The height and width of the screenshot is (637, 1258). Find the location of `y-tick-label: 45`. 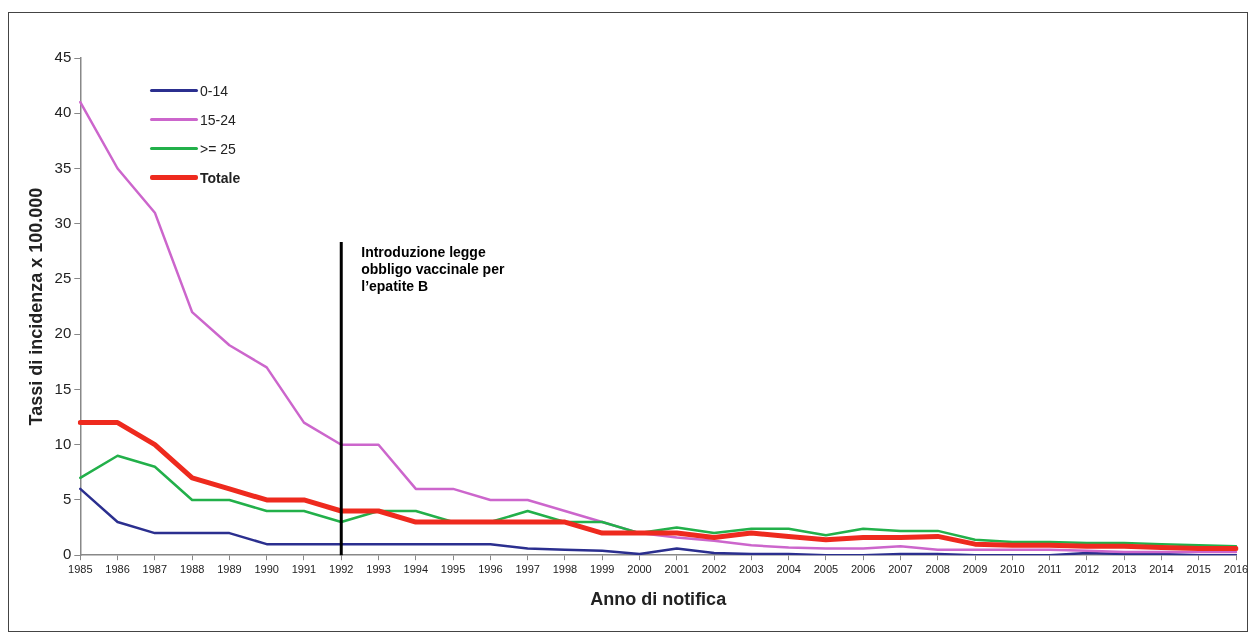

y-tick-label: 45 is located at coordinates (63, 57).